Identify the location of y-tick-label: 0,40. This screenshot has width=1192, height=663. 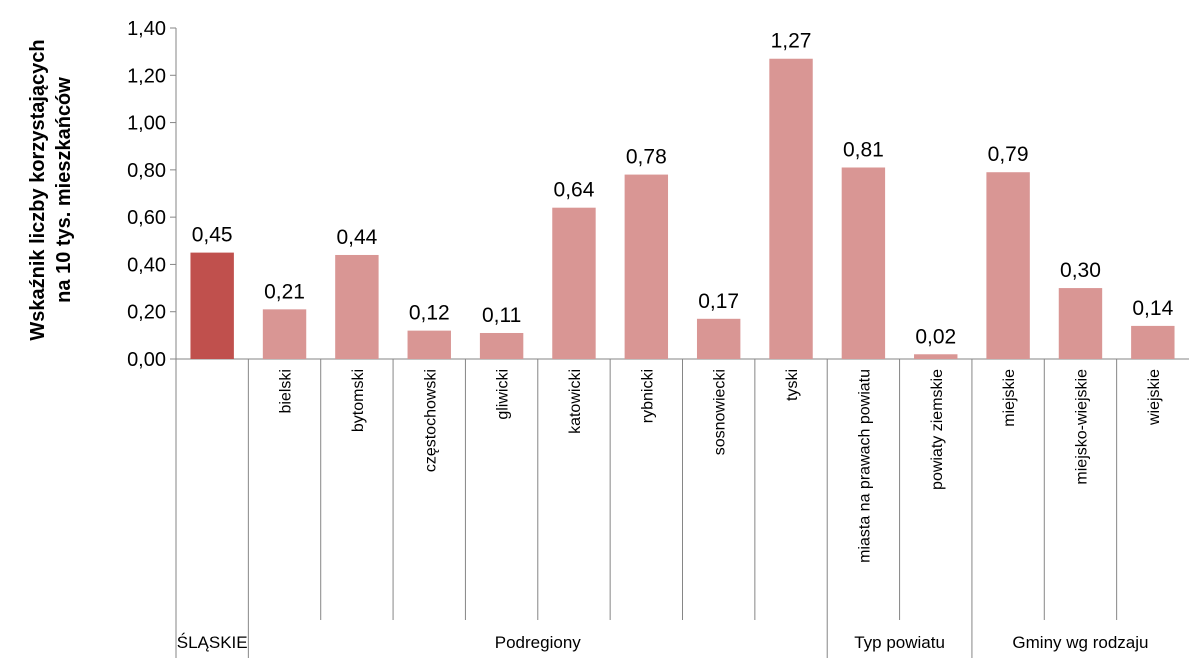
(146, 265).